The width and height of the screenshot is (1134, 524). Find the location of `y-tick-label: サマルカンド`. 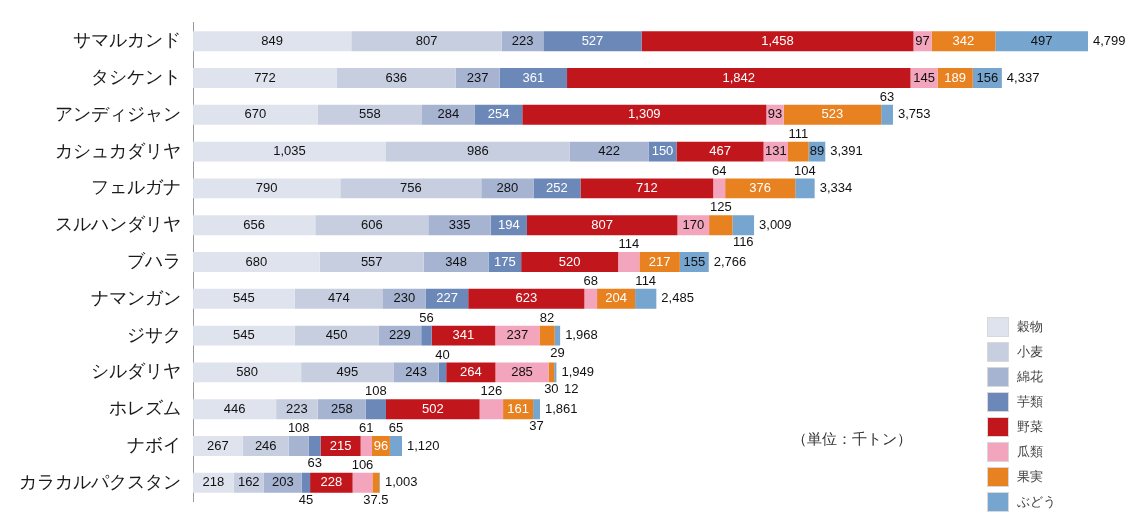

y-tick-label: サマルカンド is located at coordinates (127, 40).